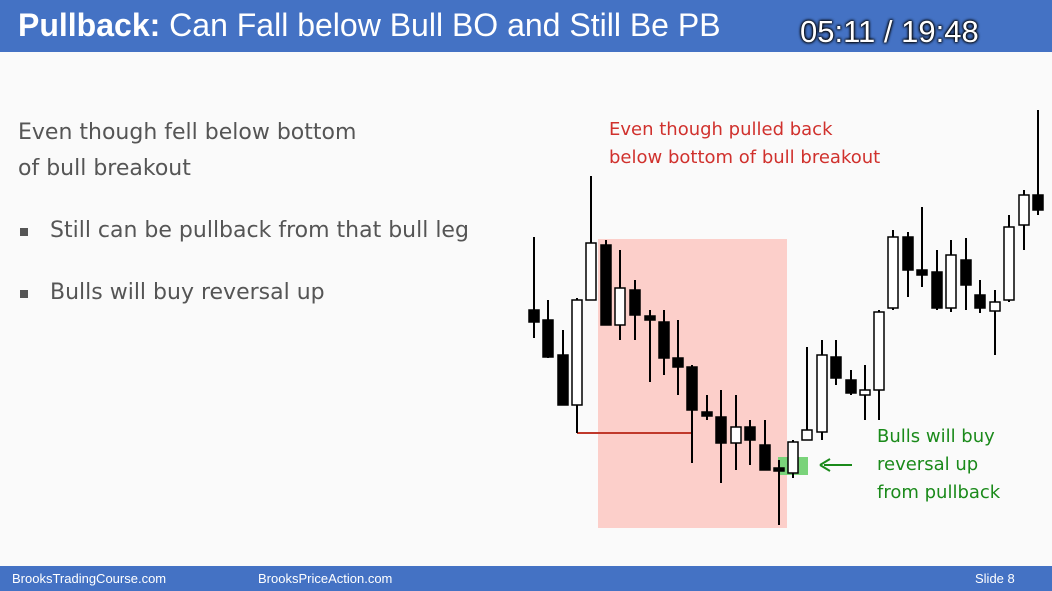 The width and height of the screenshot is (1052, 591). I want to click on intro-line: Even though fell below bottom, so click(187, 132).